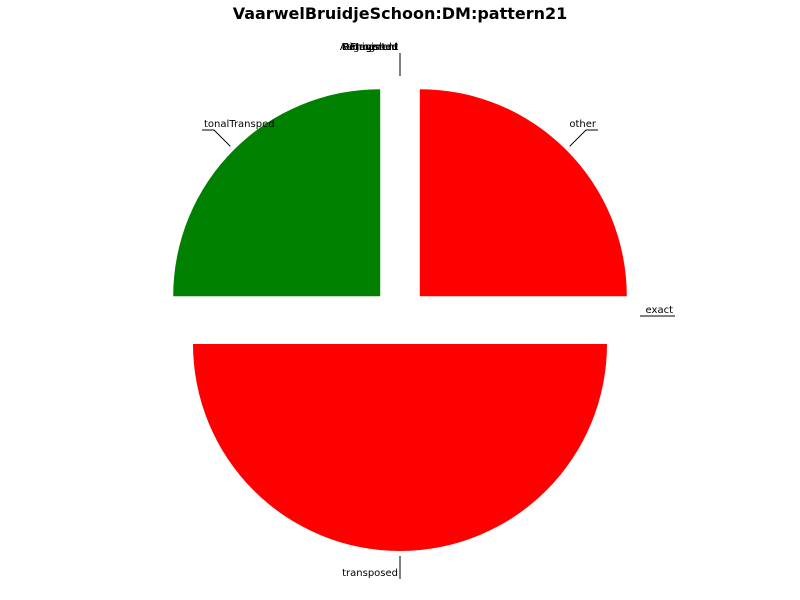 The height and width of the screenshot is (600, 800). Describe the element at coordinates (216, 138) in the screenshot. I see `leader-line-tonal-transped` at that location.